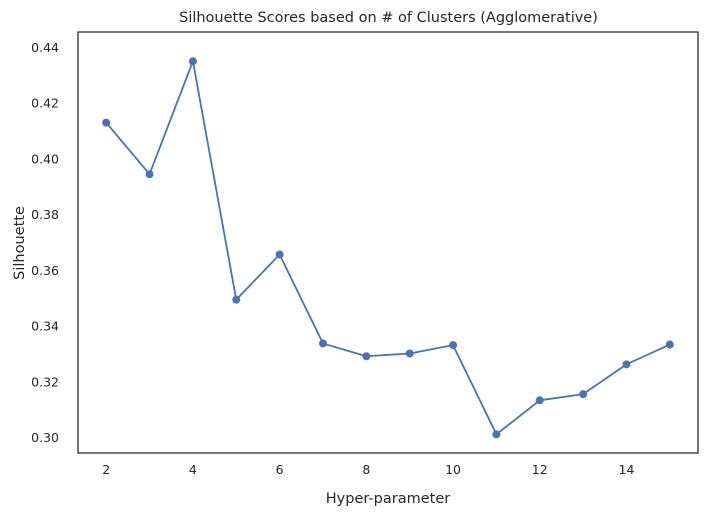  I want to click on y-tick-label: 0.32, so click(45, 381).